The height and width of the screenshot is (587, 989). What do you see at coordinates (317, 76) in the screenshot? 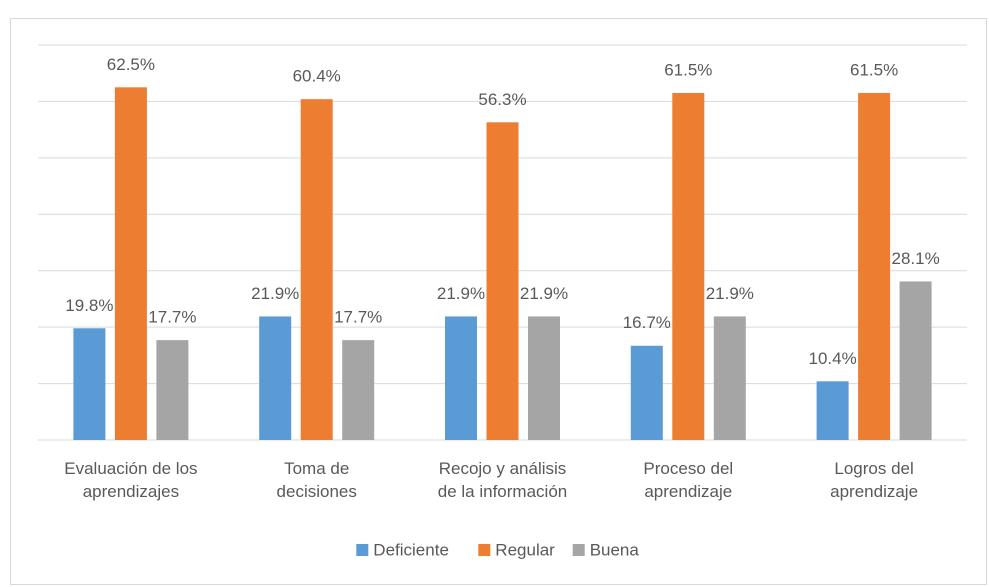
I see `value-label: 60.4%` at bounding box center [317, 76].